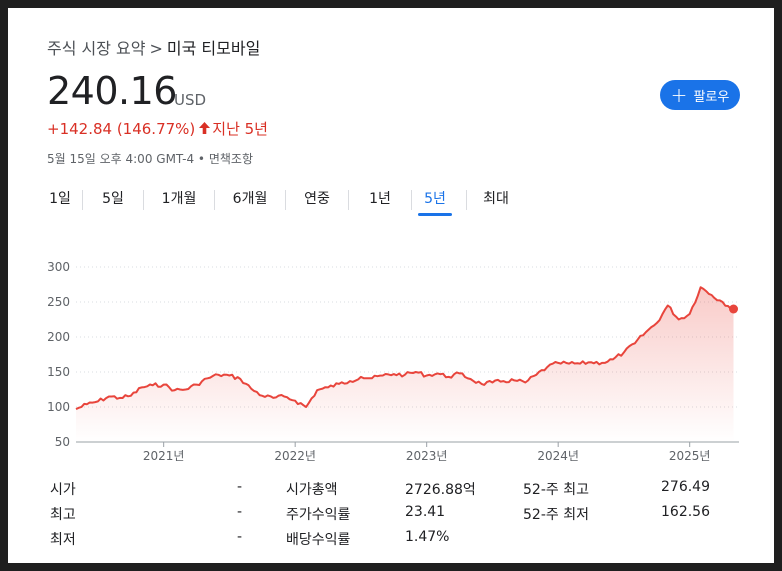  Describe the element at coordinates (240, 129) in the screenshot. I see `change-period: 지난 5년` at that location.